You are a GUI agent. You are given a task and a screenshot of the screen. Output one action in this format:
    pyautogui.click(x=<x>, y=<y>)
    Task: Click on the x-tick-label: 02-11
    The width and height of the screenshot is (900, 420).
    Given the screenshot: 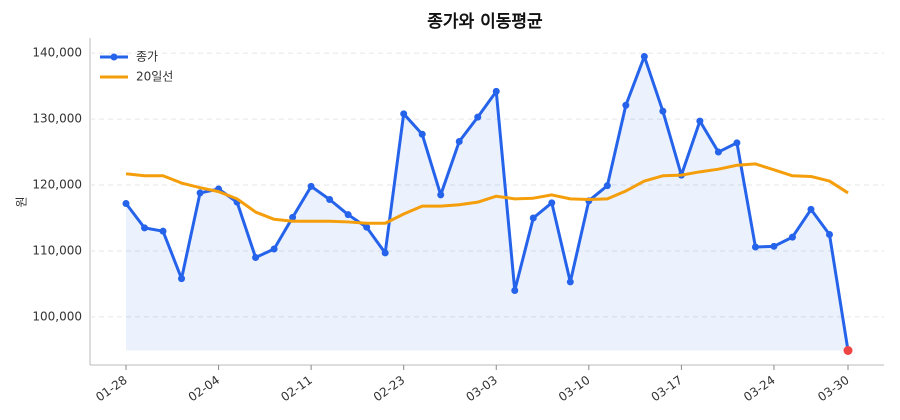 What is the action you would take?
    pyautogui.click(x=296, y=388)
    